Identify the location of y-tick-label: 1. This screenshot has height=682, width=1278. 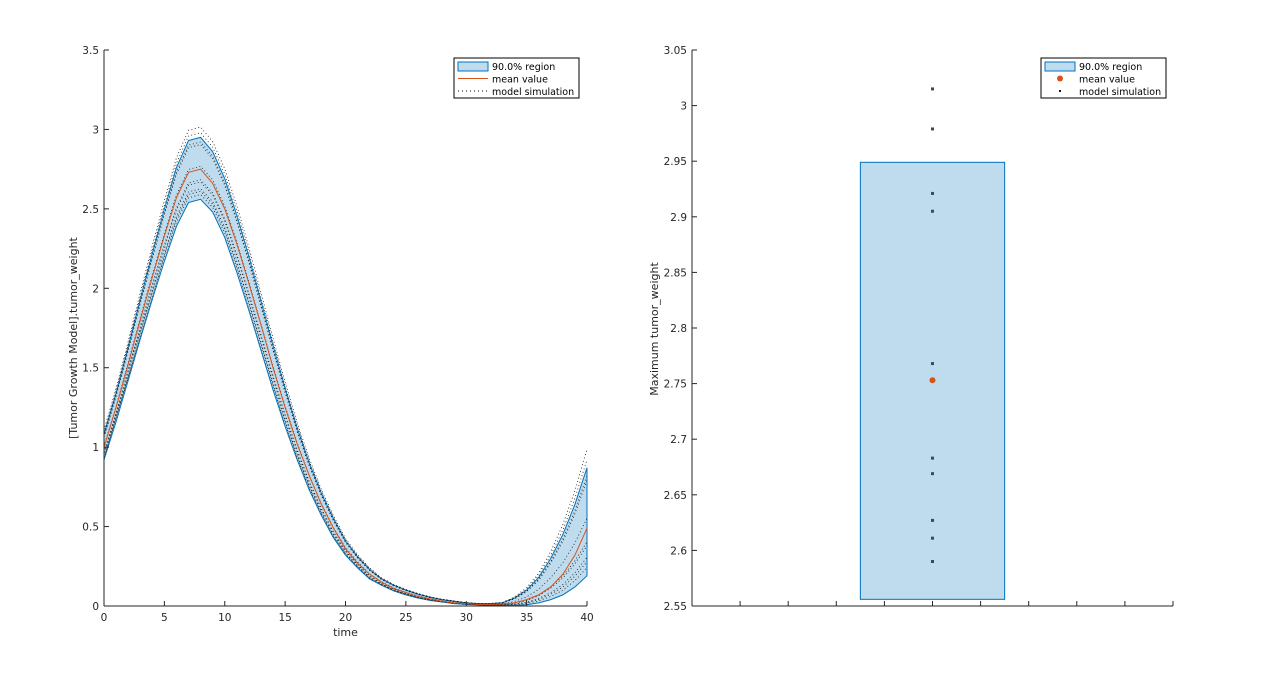
(95, 448).